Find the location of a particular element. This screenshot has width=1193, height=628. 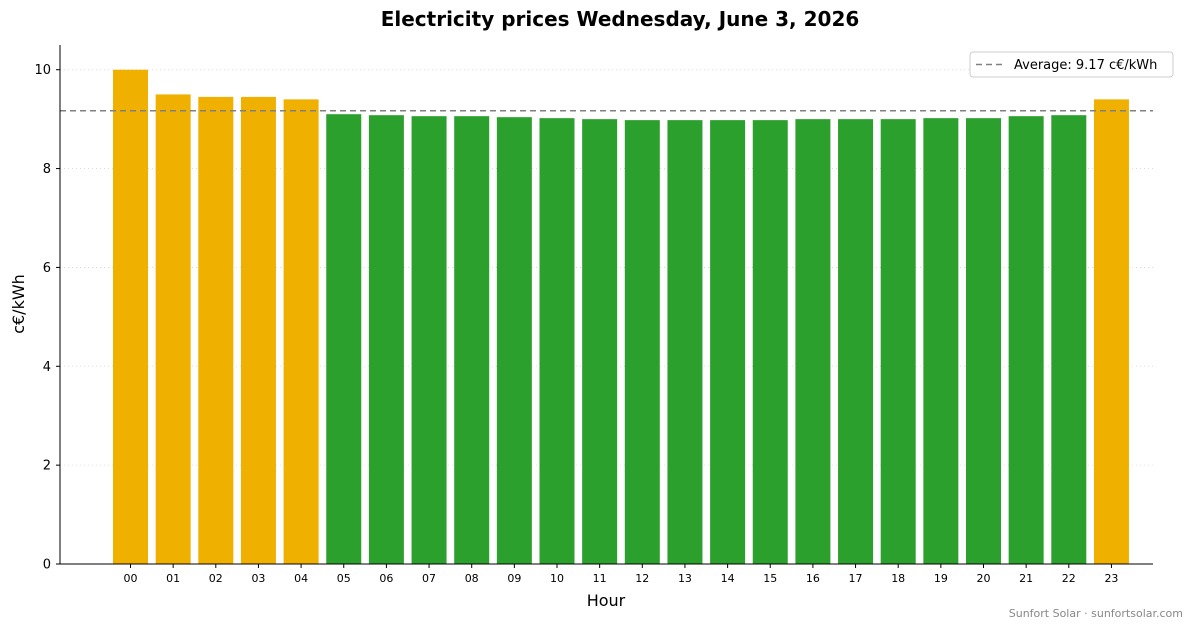

x-tick-label: 22 is located at coordinates (1069, 578).